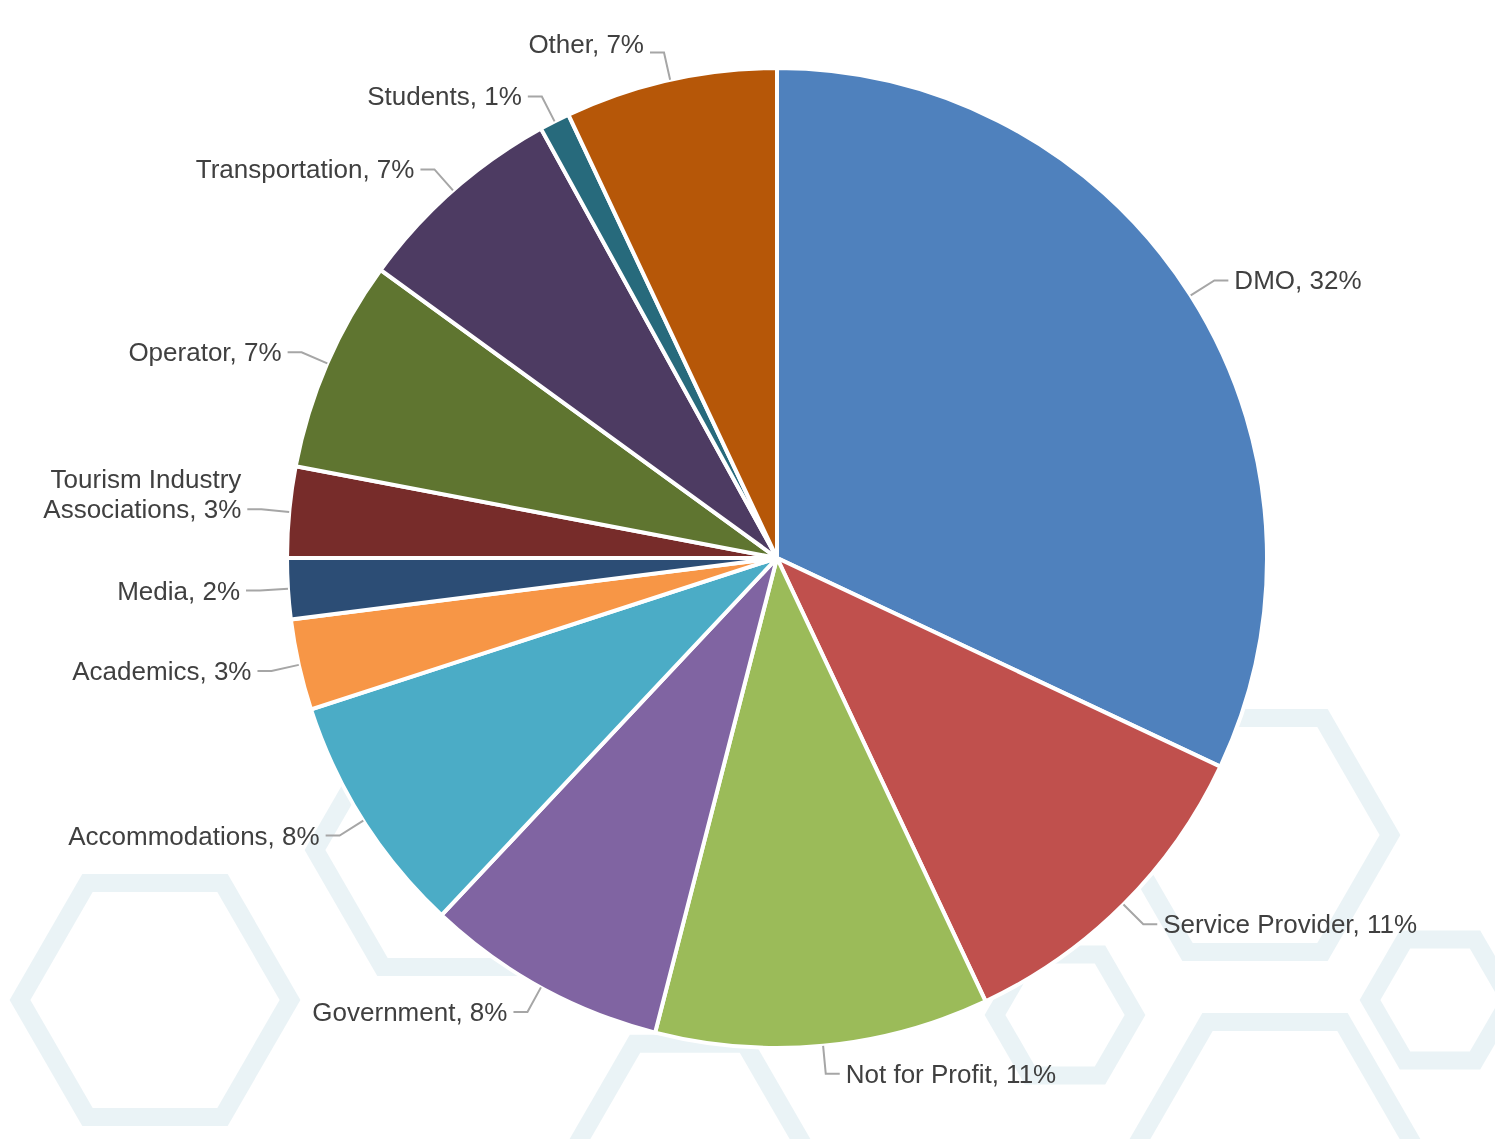  I want to click on slice-label: Operator, 7%, so click(205, 352).